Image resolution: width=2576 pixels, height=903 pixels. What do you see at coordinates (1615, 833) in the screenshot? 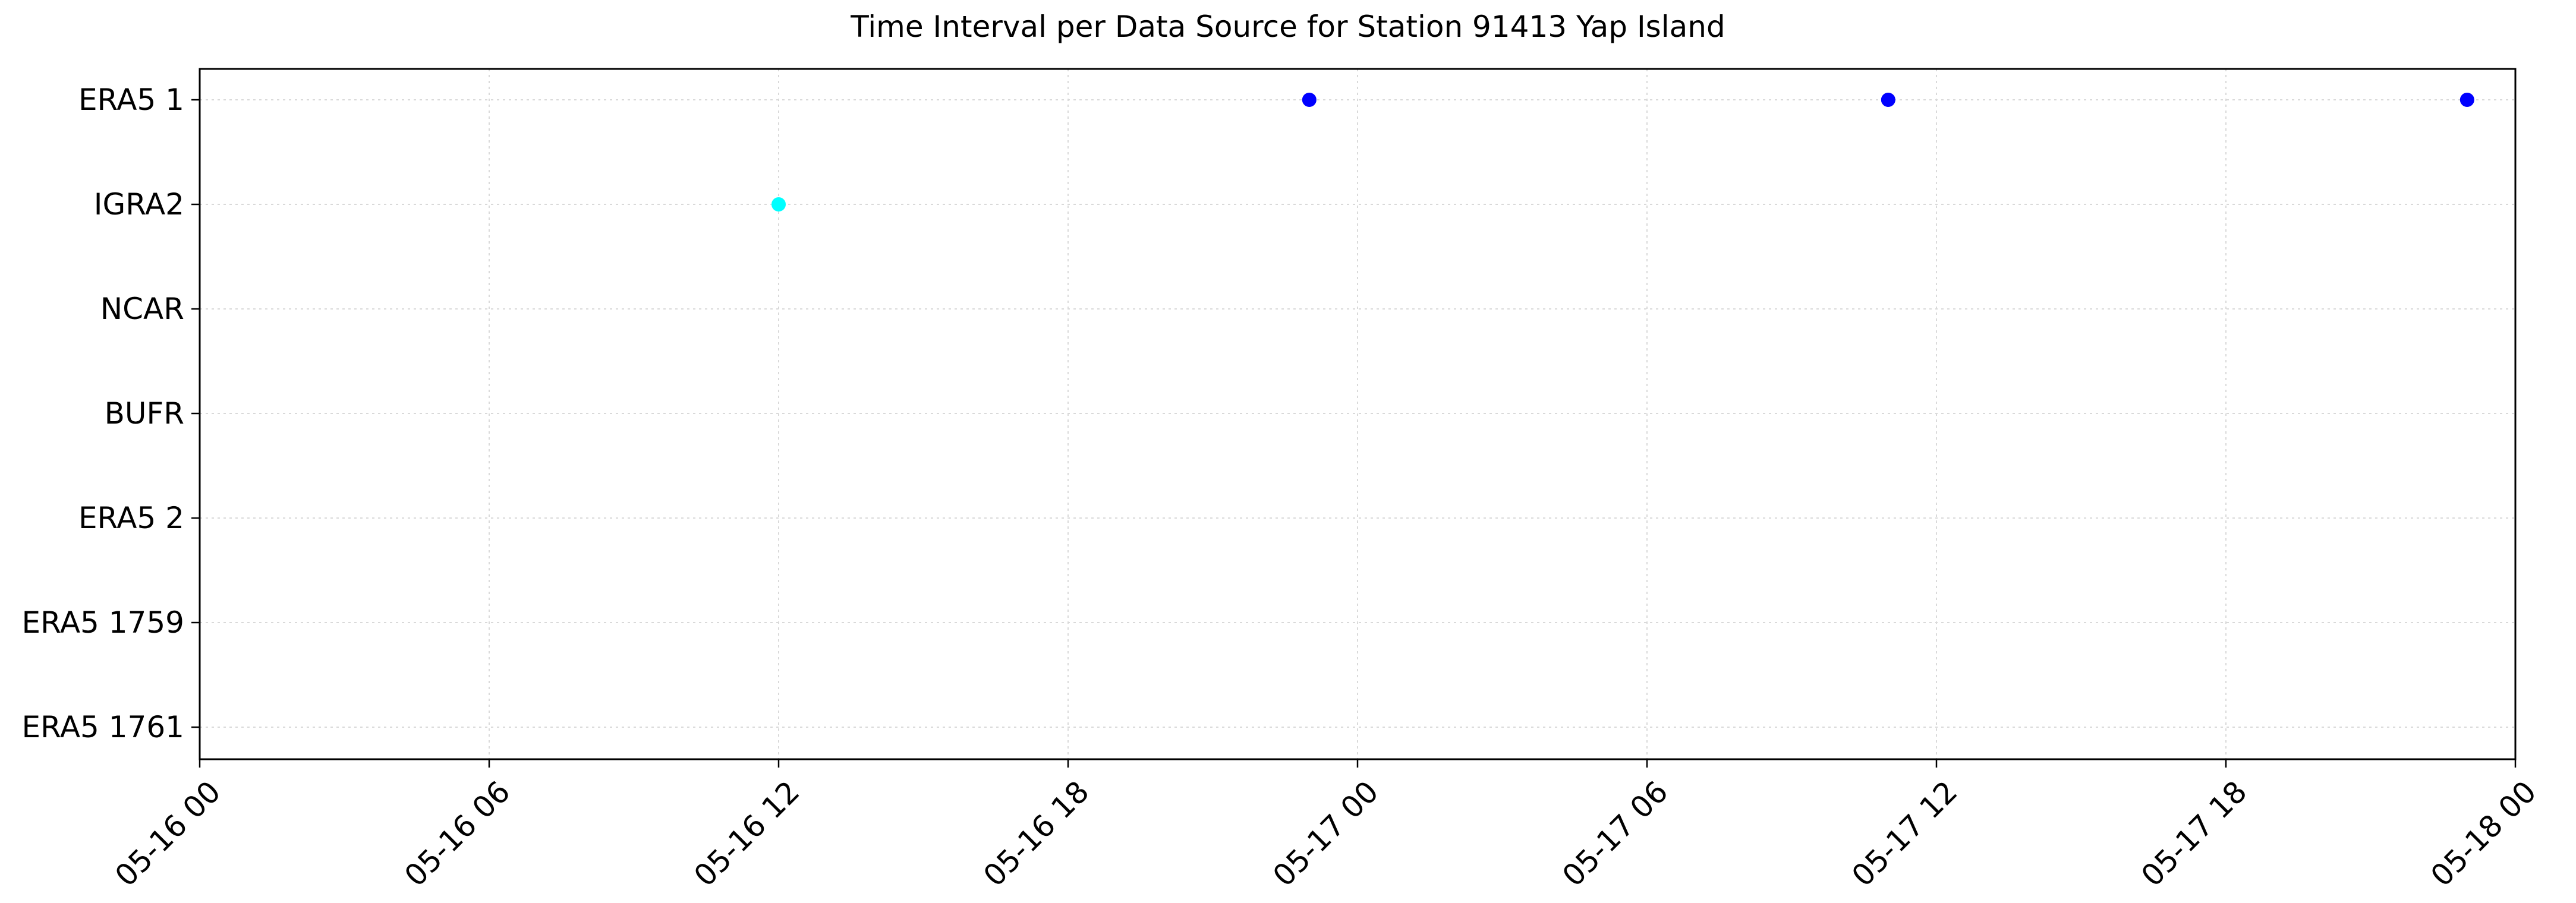
I see `x-tick-label: 05-17 06` at bounding box center [1615, 833].